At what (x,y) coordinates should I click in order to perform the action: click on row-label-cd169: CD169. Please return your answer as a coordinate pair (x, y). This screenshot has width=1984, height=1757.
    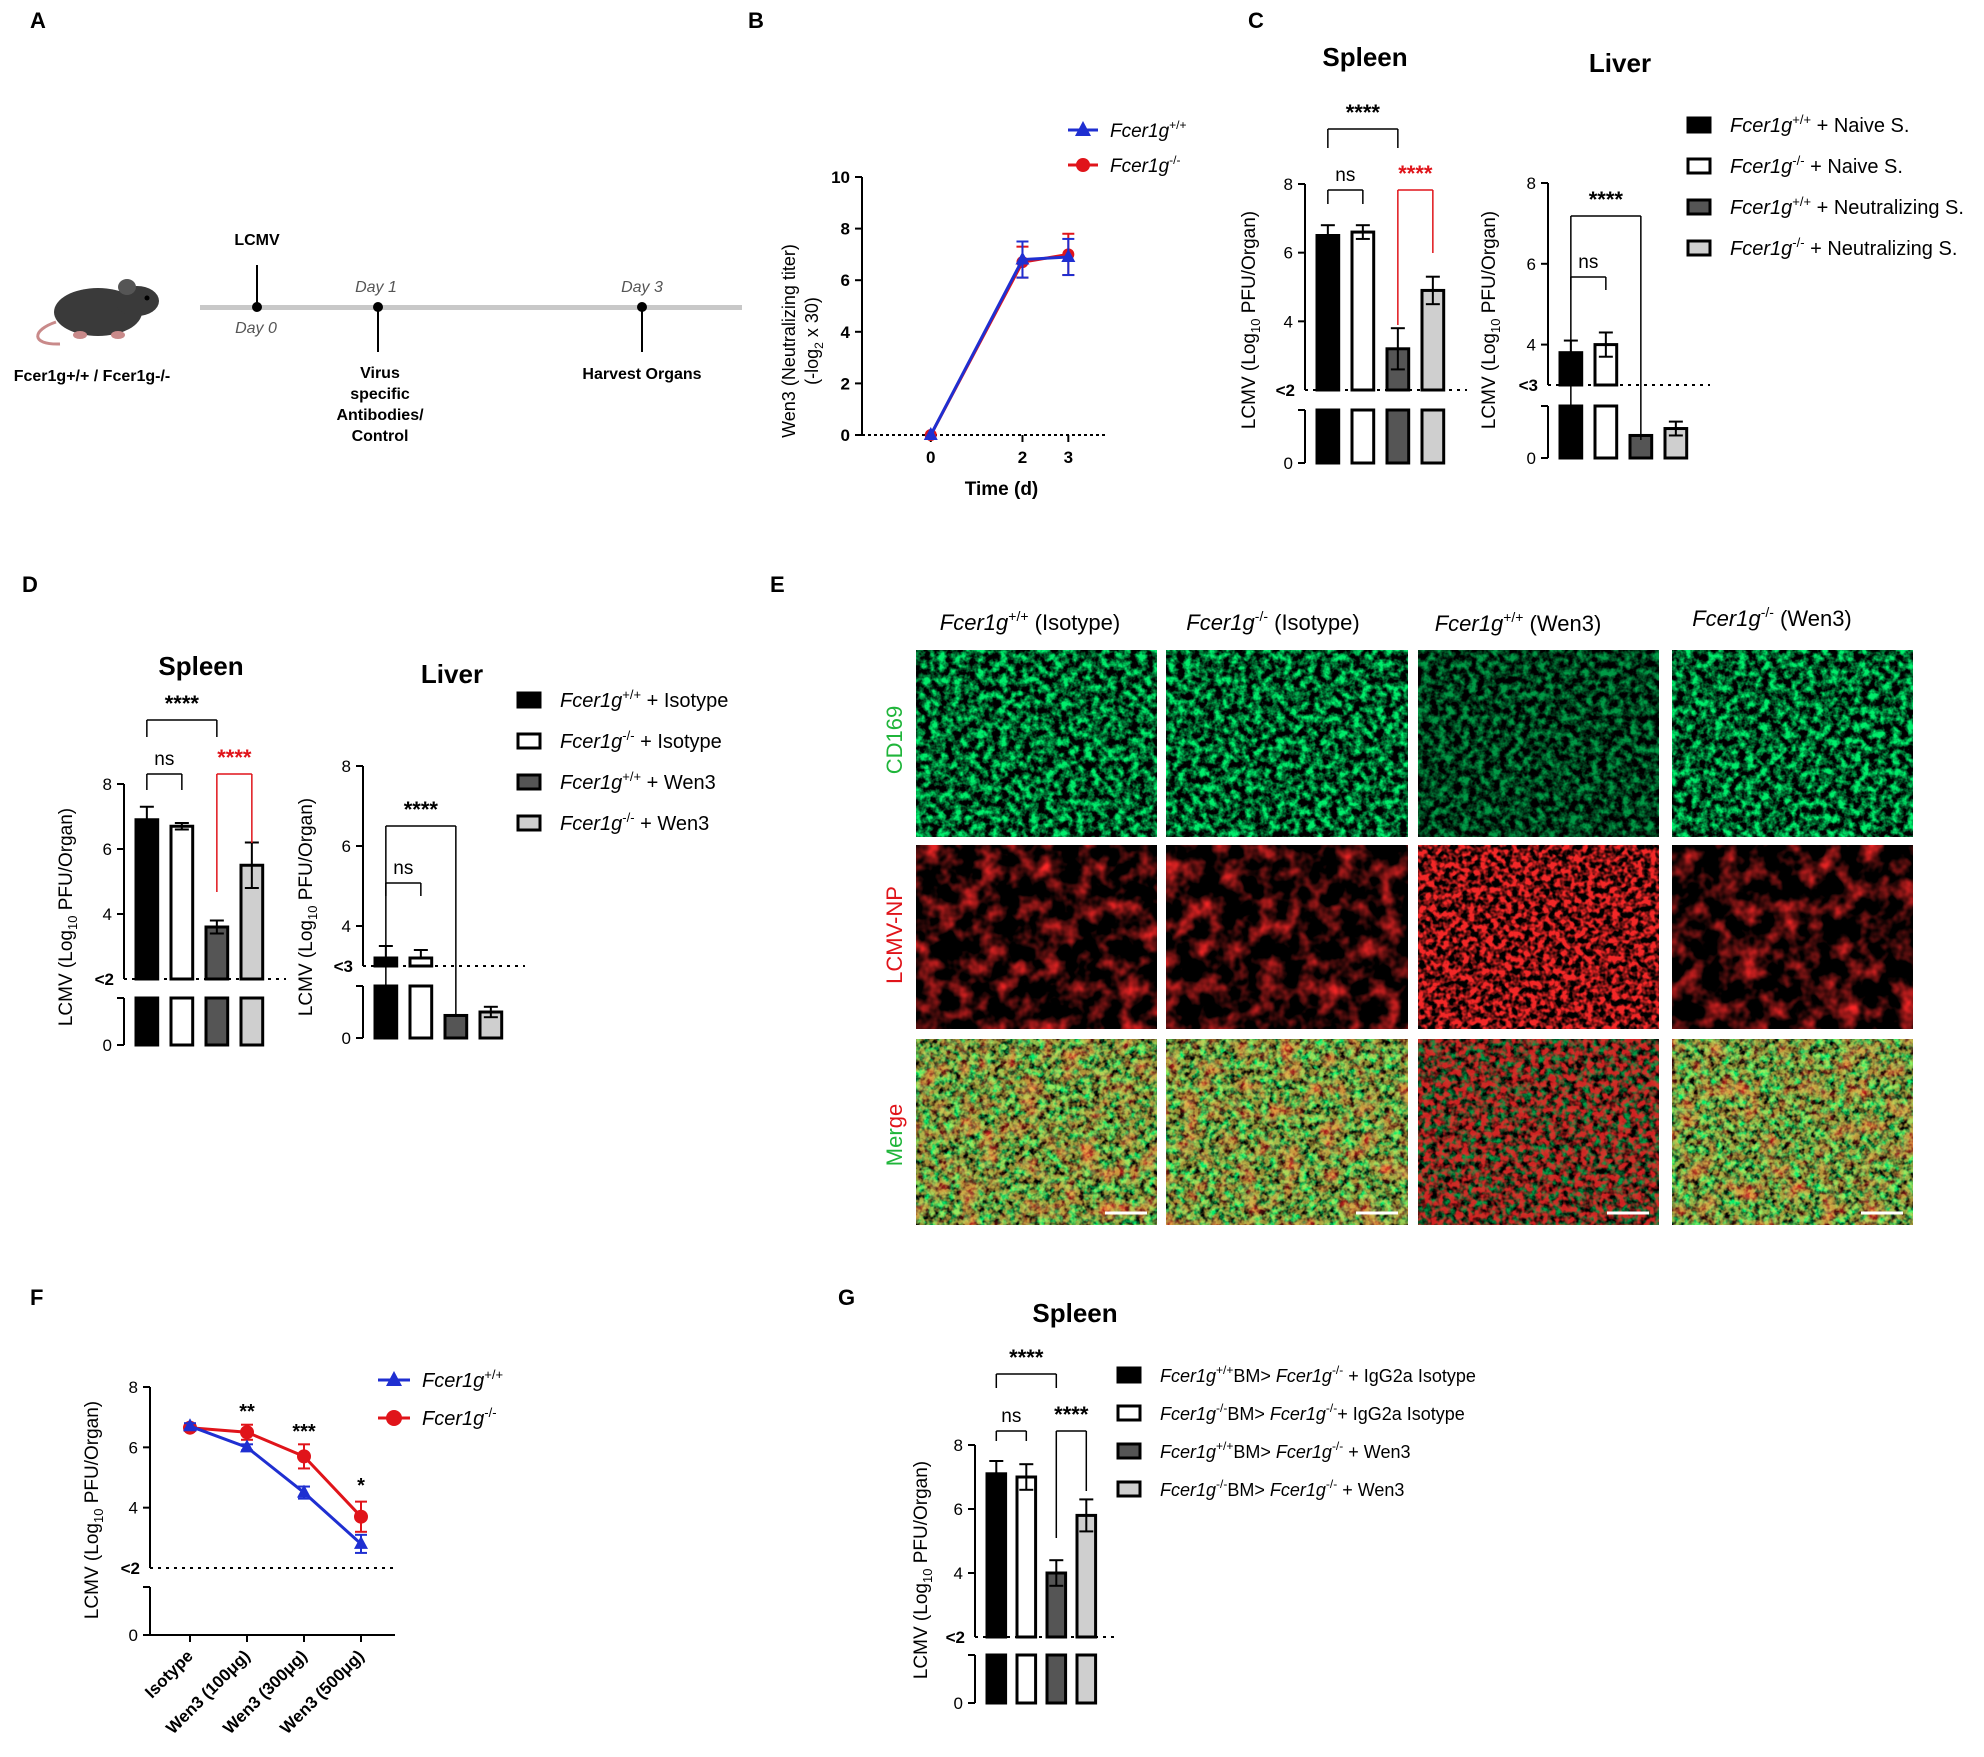
    Looking at the image, I should click on (894, 740).